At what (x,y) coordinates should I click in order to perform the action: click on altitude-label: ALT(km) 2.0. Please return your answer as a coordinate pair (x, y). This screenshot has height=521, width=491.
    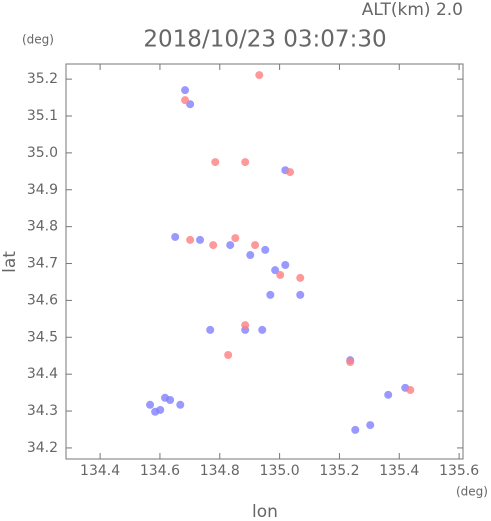
    Looking at the image, I should click on (412, 10).